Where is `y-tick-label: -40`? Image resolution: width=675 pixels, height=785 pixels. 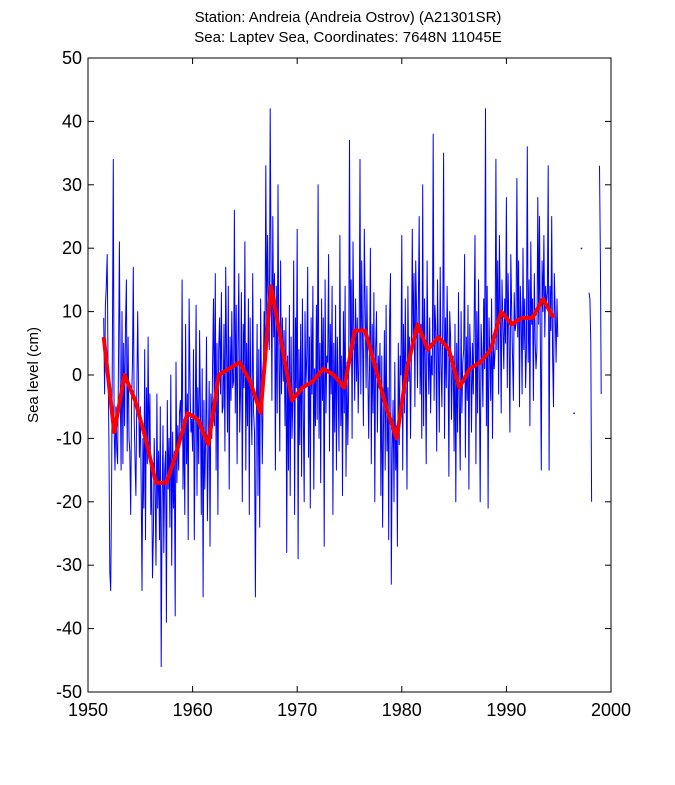
y-tick-label: -40 is located at coordinates (69, 629).